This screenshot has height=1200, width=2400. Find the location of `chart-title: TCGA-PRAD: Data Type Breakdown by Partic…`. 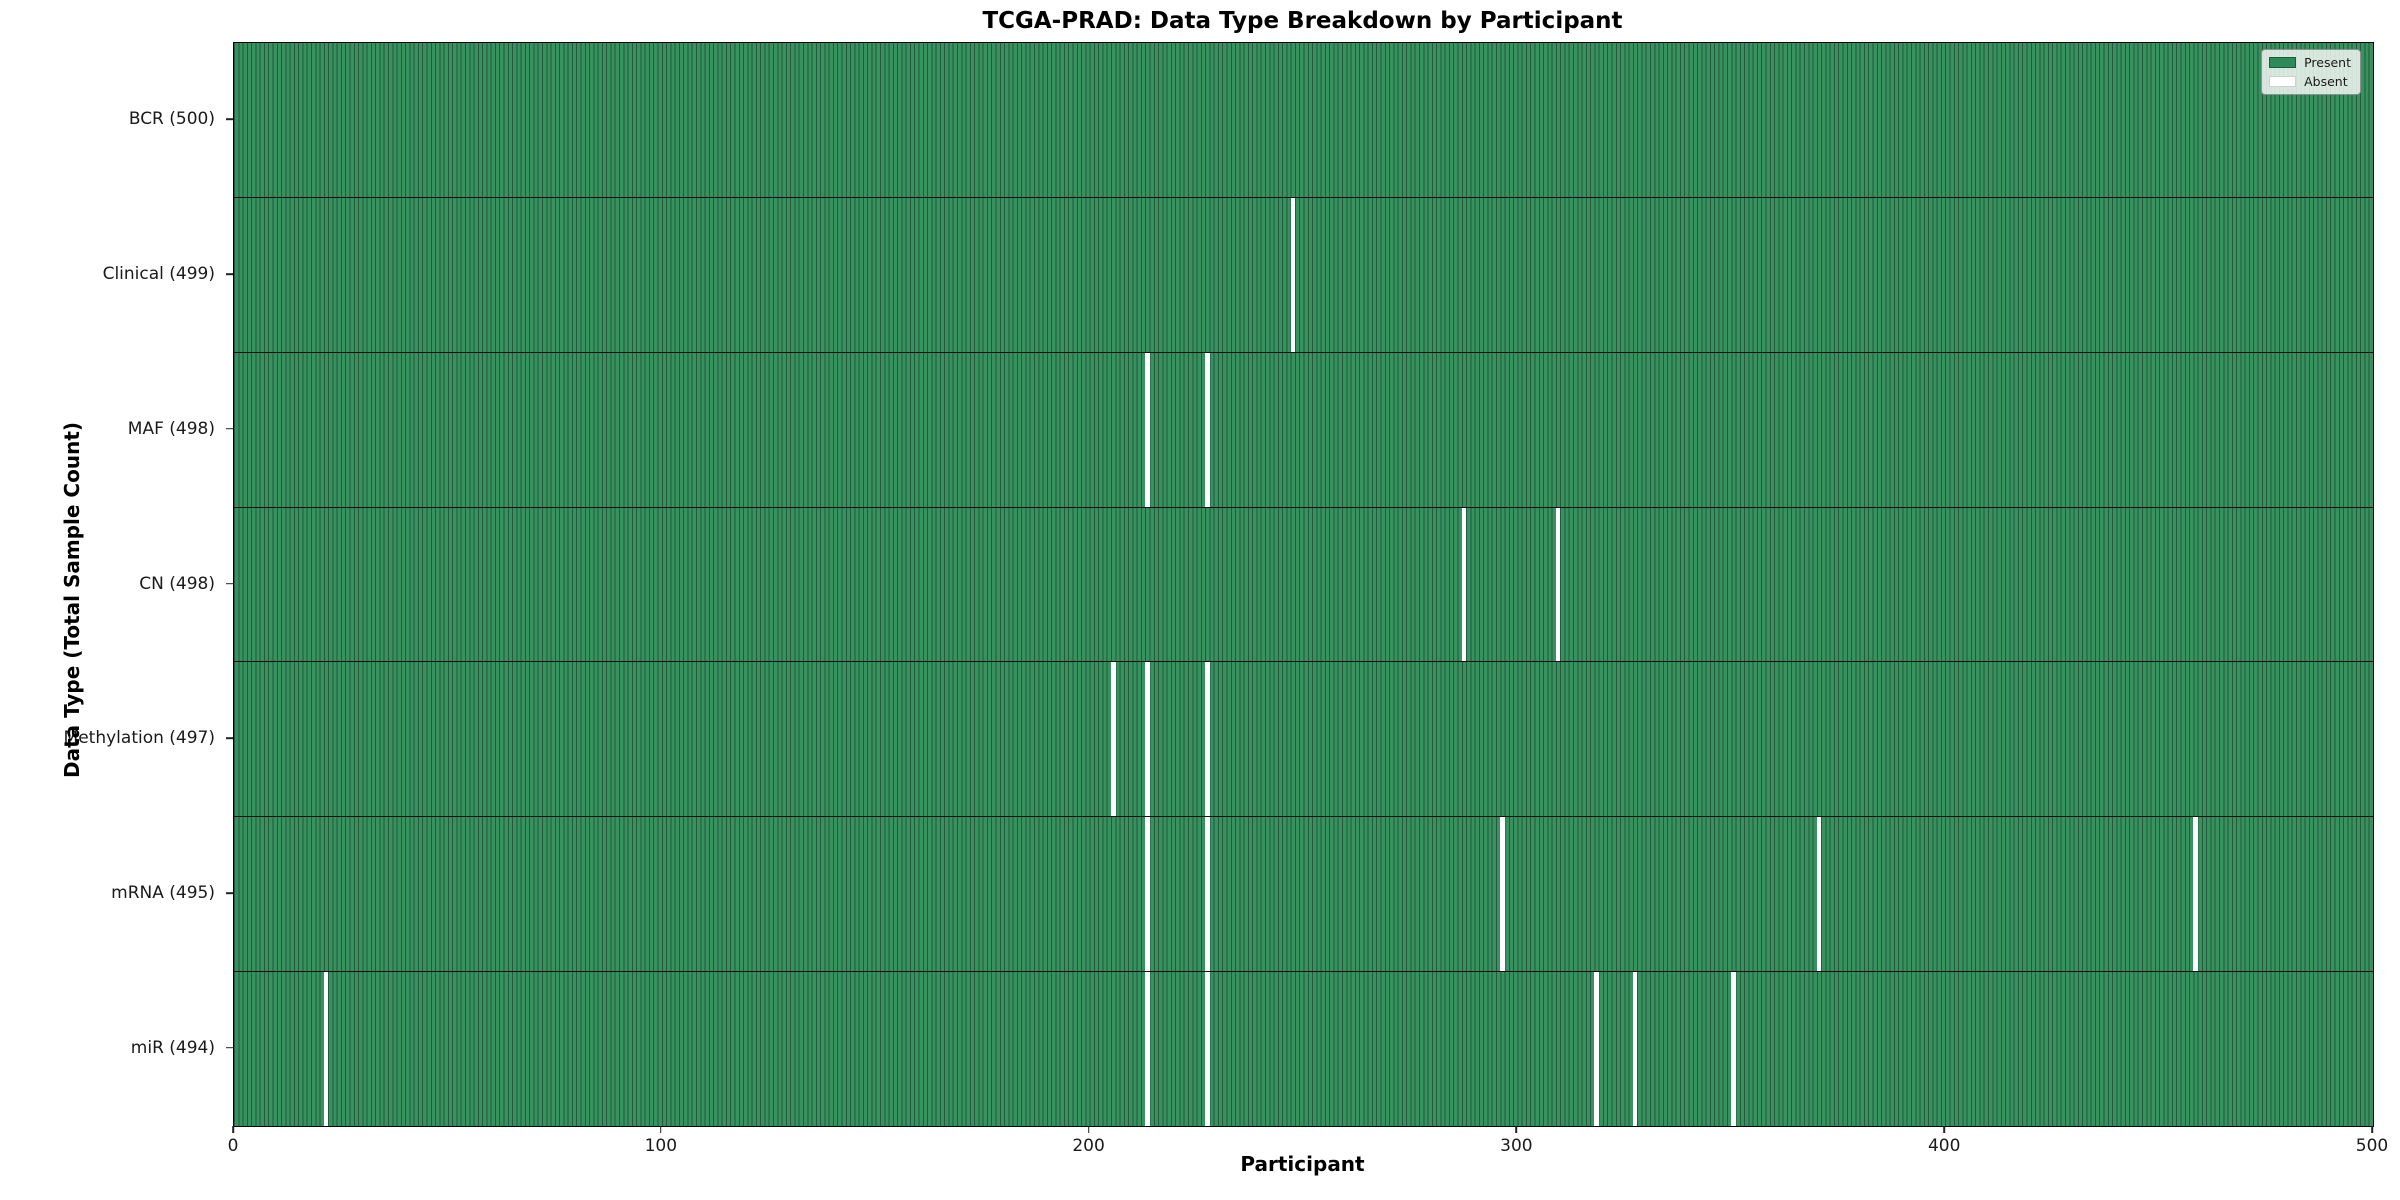

chart-title: TCGA-PRAD: Data Type Breakdown by Partic… is located at coordinates (1302, 21).